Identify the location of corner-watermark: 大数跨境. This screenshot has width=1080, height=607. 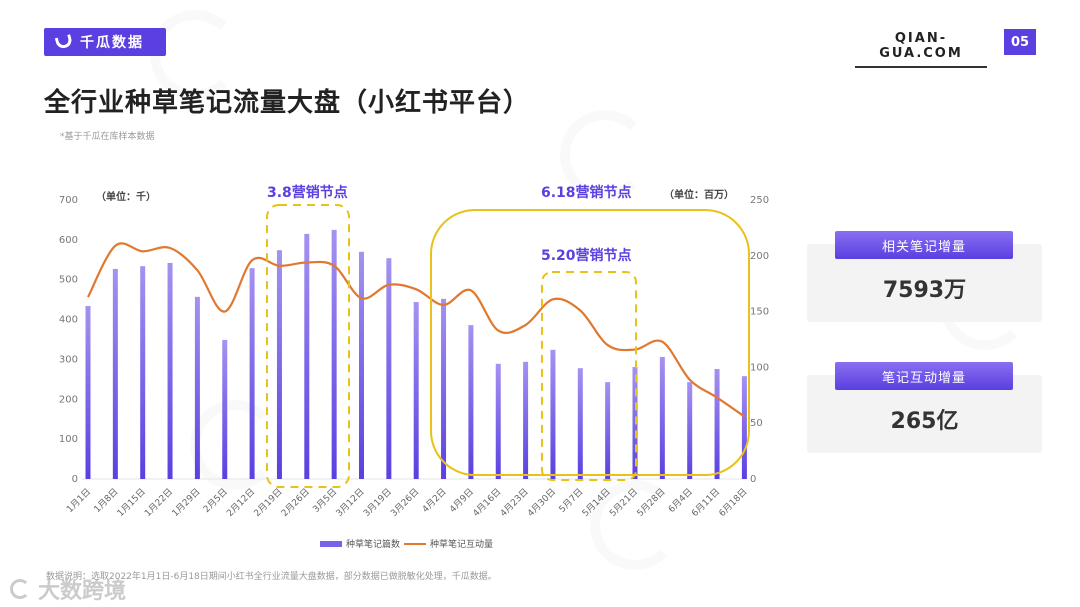
(68, 589).